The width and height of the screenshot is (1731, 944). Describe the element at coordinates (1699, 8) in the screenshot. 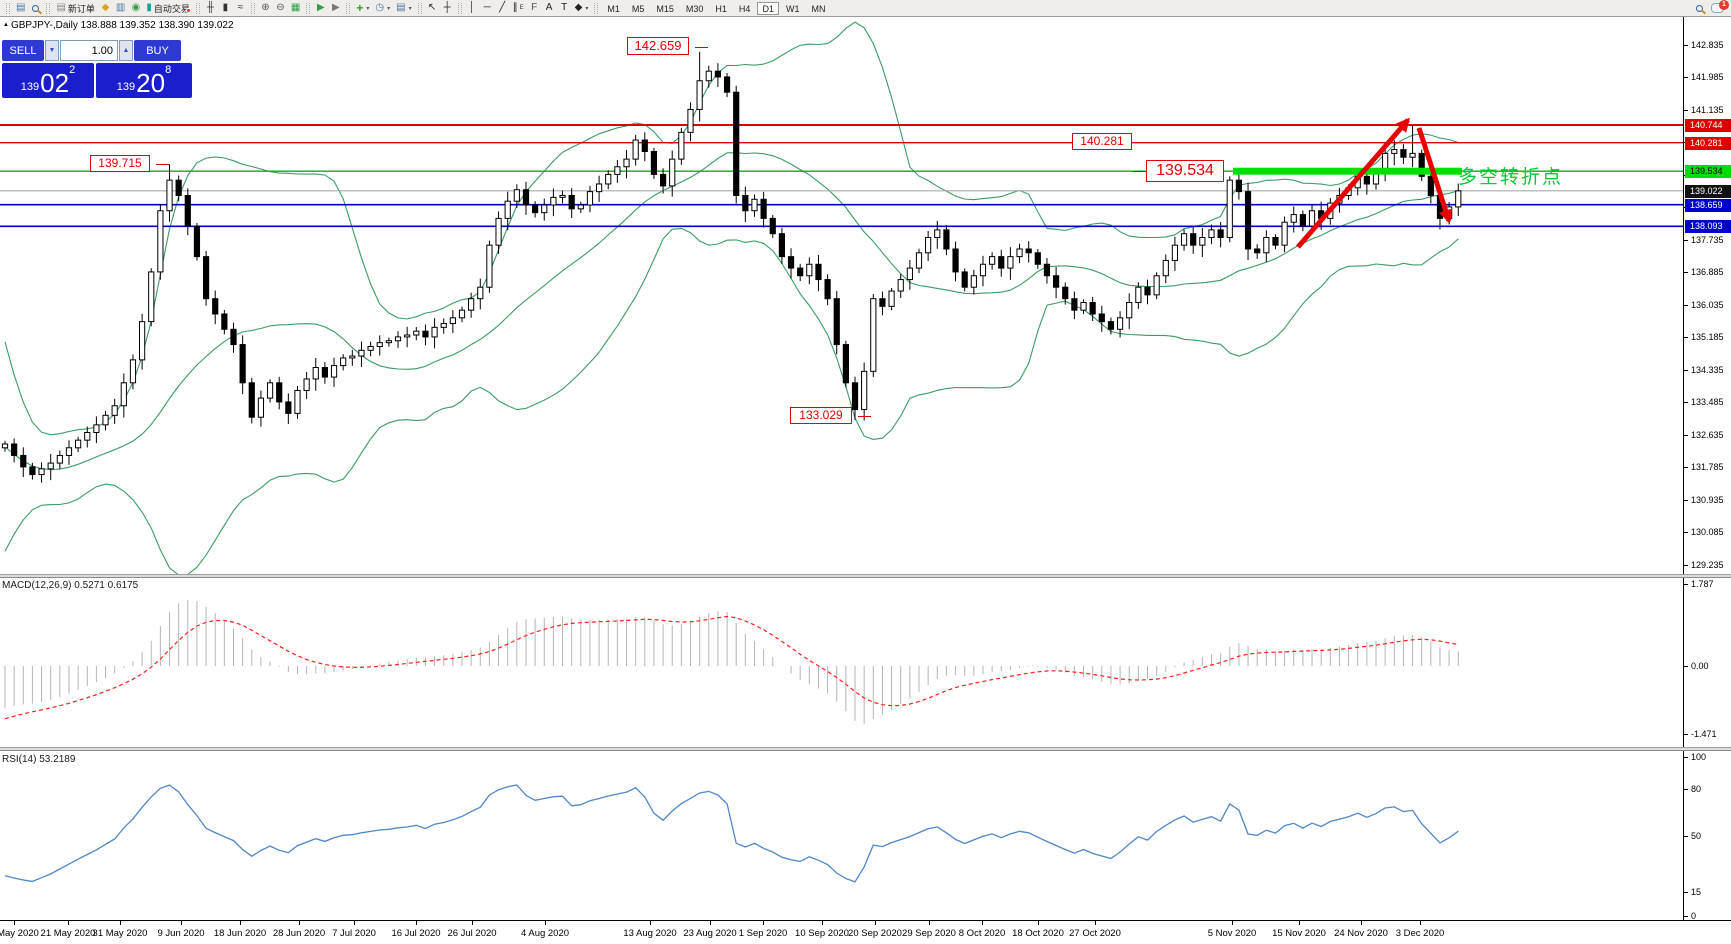

I see `search-icon` at that location.